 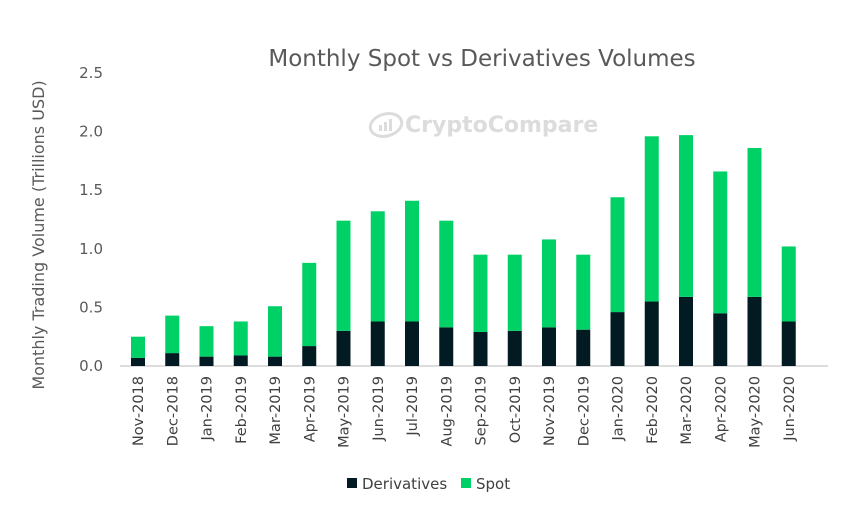 I want to click on bar-derivatives-apr-2019, so click(x=309, y=356).